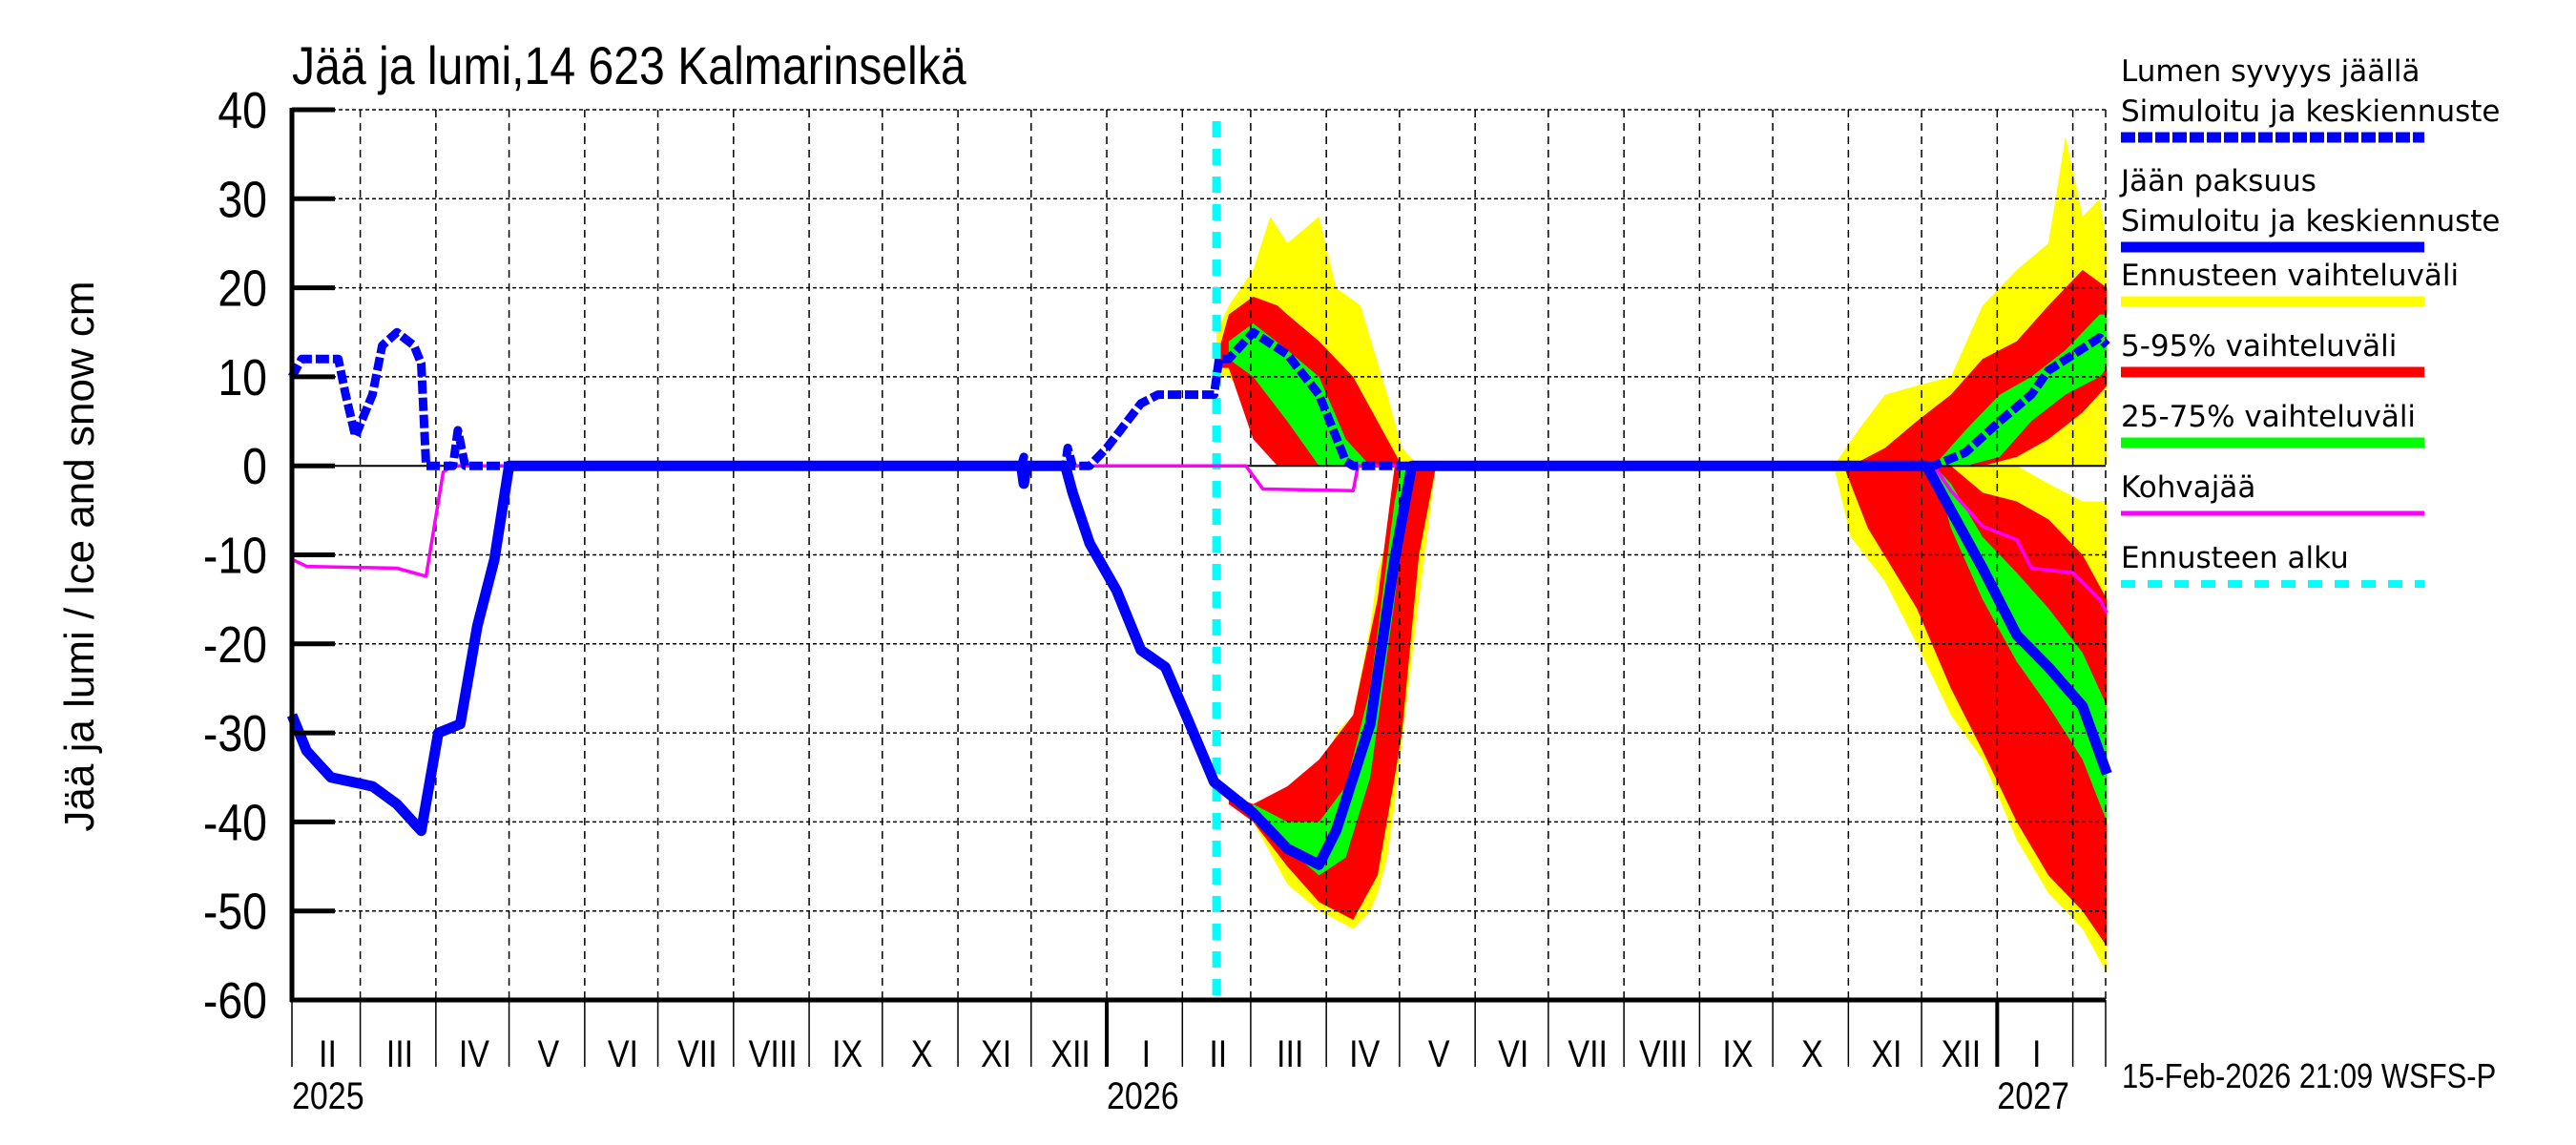  What do you see at coordinates (2188, 487) in the screenshot?
I see `legend-label: Kohvajää` at bounding box center [2188, 487].